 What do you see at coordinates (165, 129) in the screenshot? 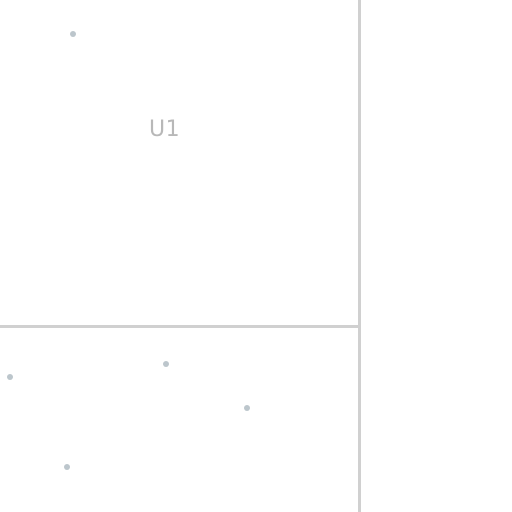
I see `region-label: U1` at bounding box center [165, 129].